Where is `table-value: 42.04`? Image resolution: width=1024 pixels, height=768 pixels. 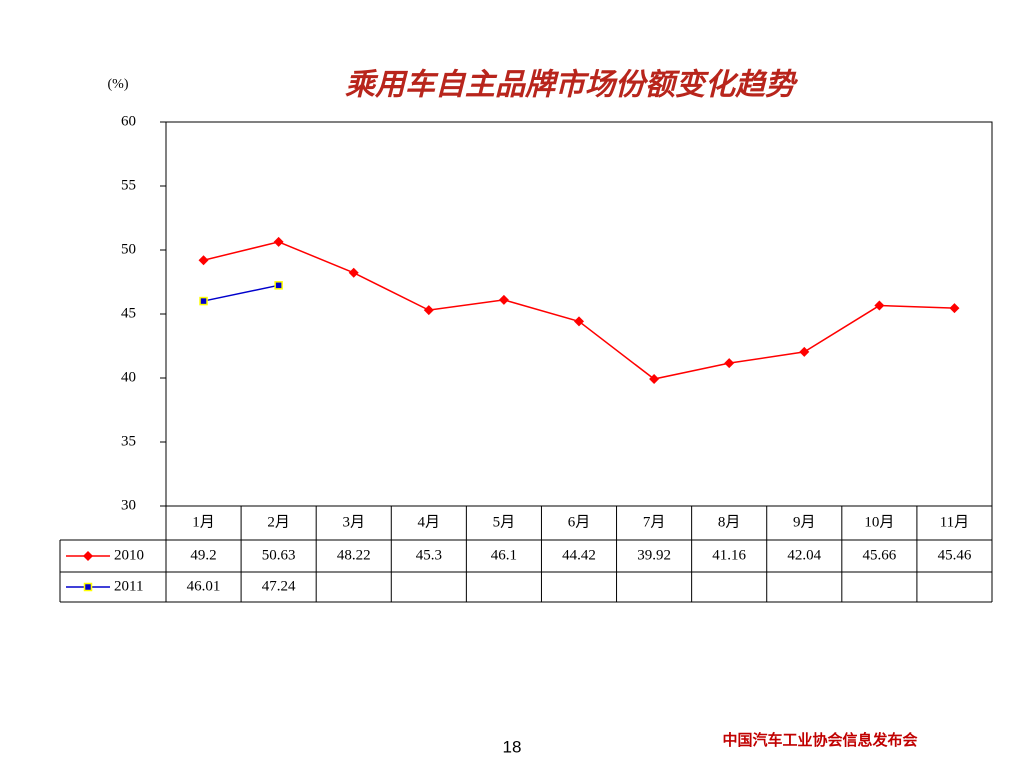 table-value: 42.04 is located at coordinates (804, 555).